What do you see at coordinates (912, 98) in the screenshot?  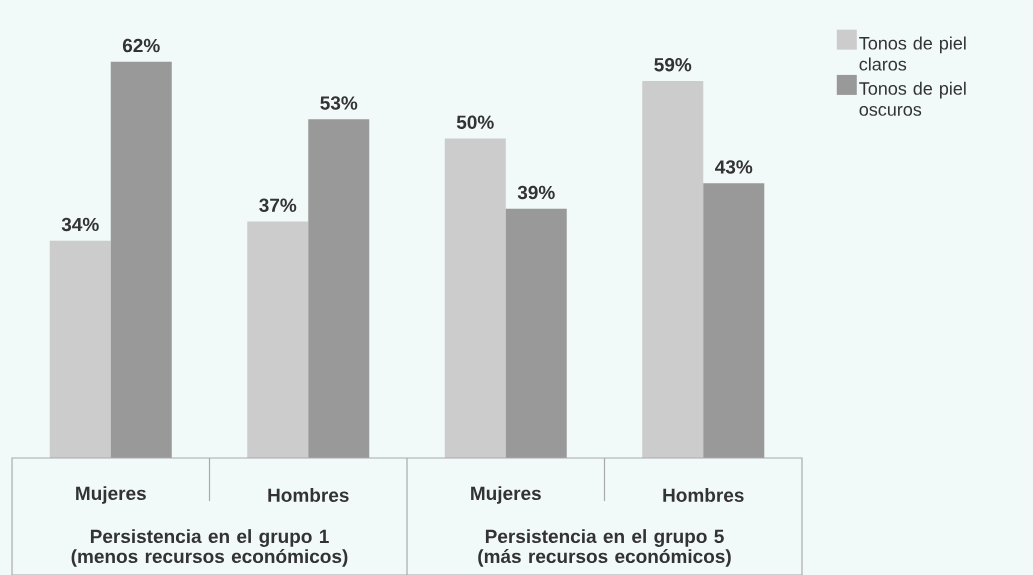 I see `legend-label: Tonos de piel oscuros` at bounding box center [912, 98].